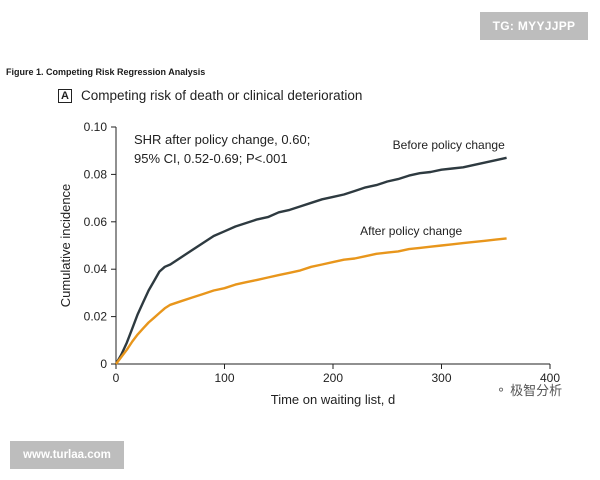  I want to click on y-tick-label: 0.10, so click(96, 127).